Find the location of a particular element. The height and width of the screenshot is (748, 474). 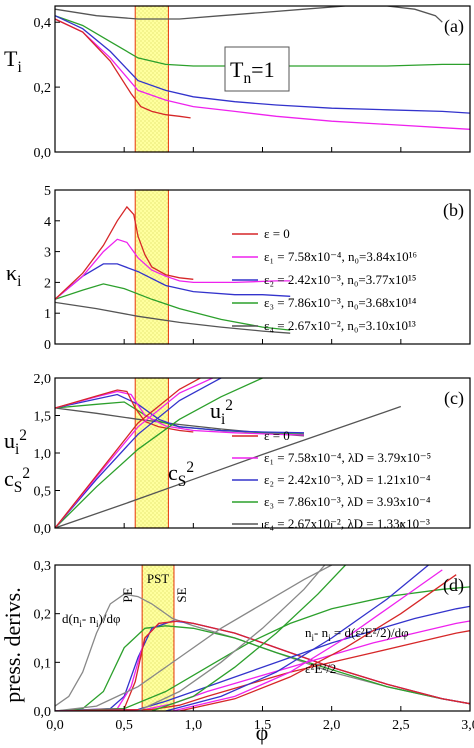

ytick-label-d-2: 0,2 is located at coordinates (43, 615).